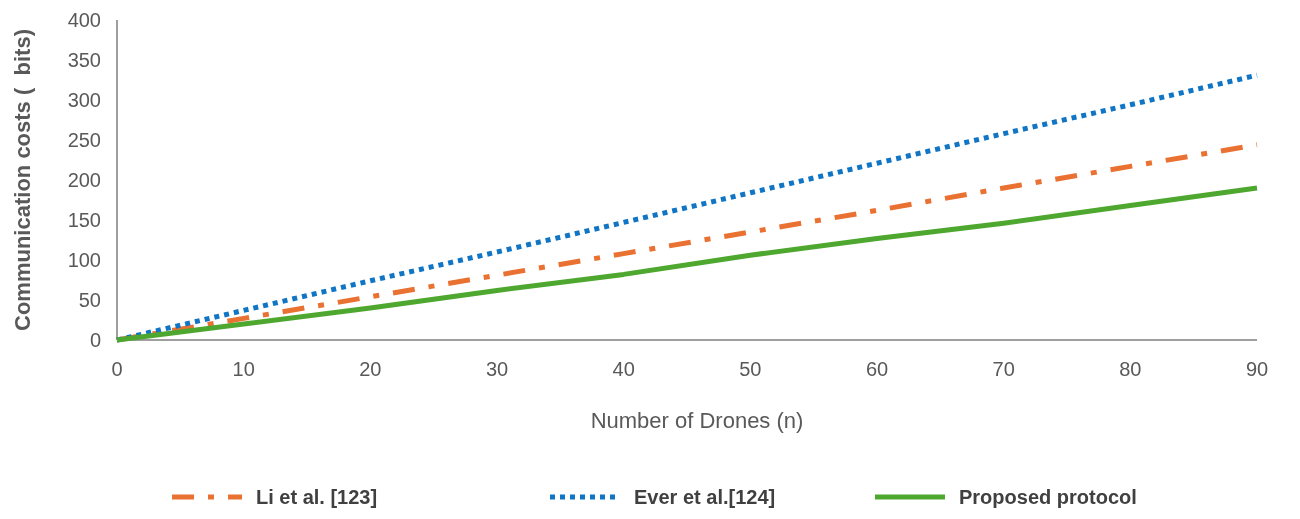  I want to click on y-tick-label: 150, so click(84, 220).